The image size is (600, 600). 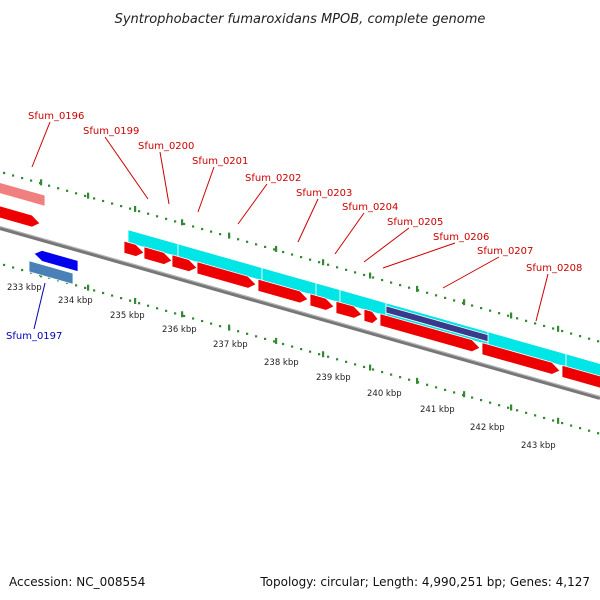 What do you see at coordinates (281, 363) in the screenshot?
I see `scale-tick-label: 238 kbp` at bounding box center [281, 363].